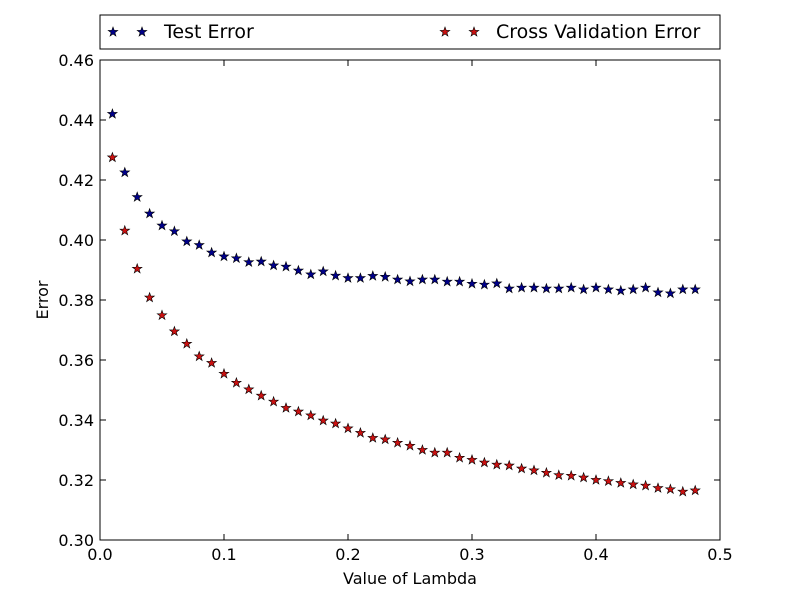  Describe the element at coordinates (76, 240) in the screenshot. I see `y-tick-label: 0.40` at that location.